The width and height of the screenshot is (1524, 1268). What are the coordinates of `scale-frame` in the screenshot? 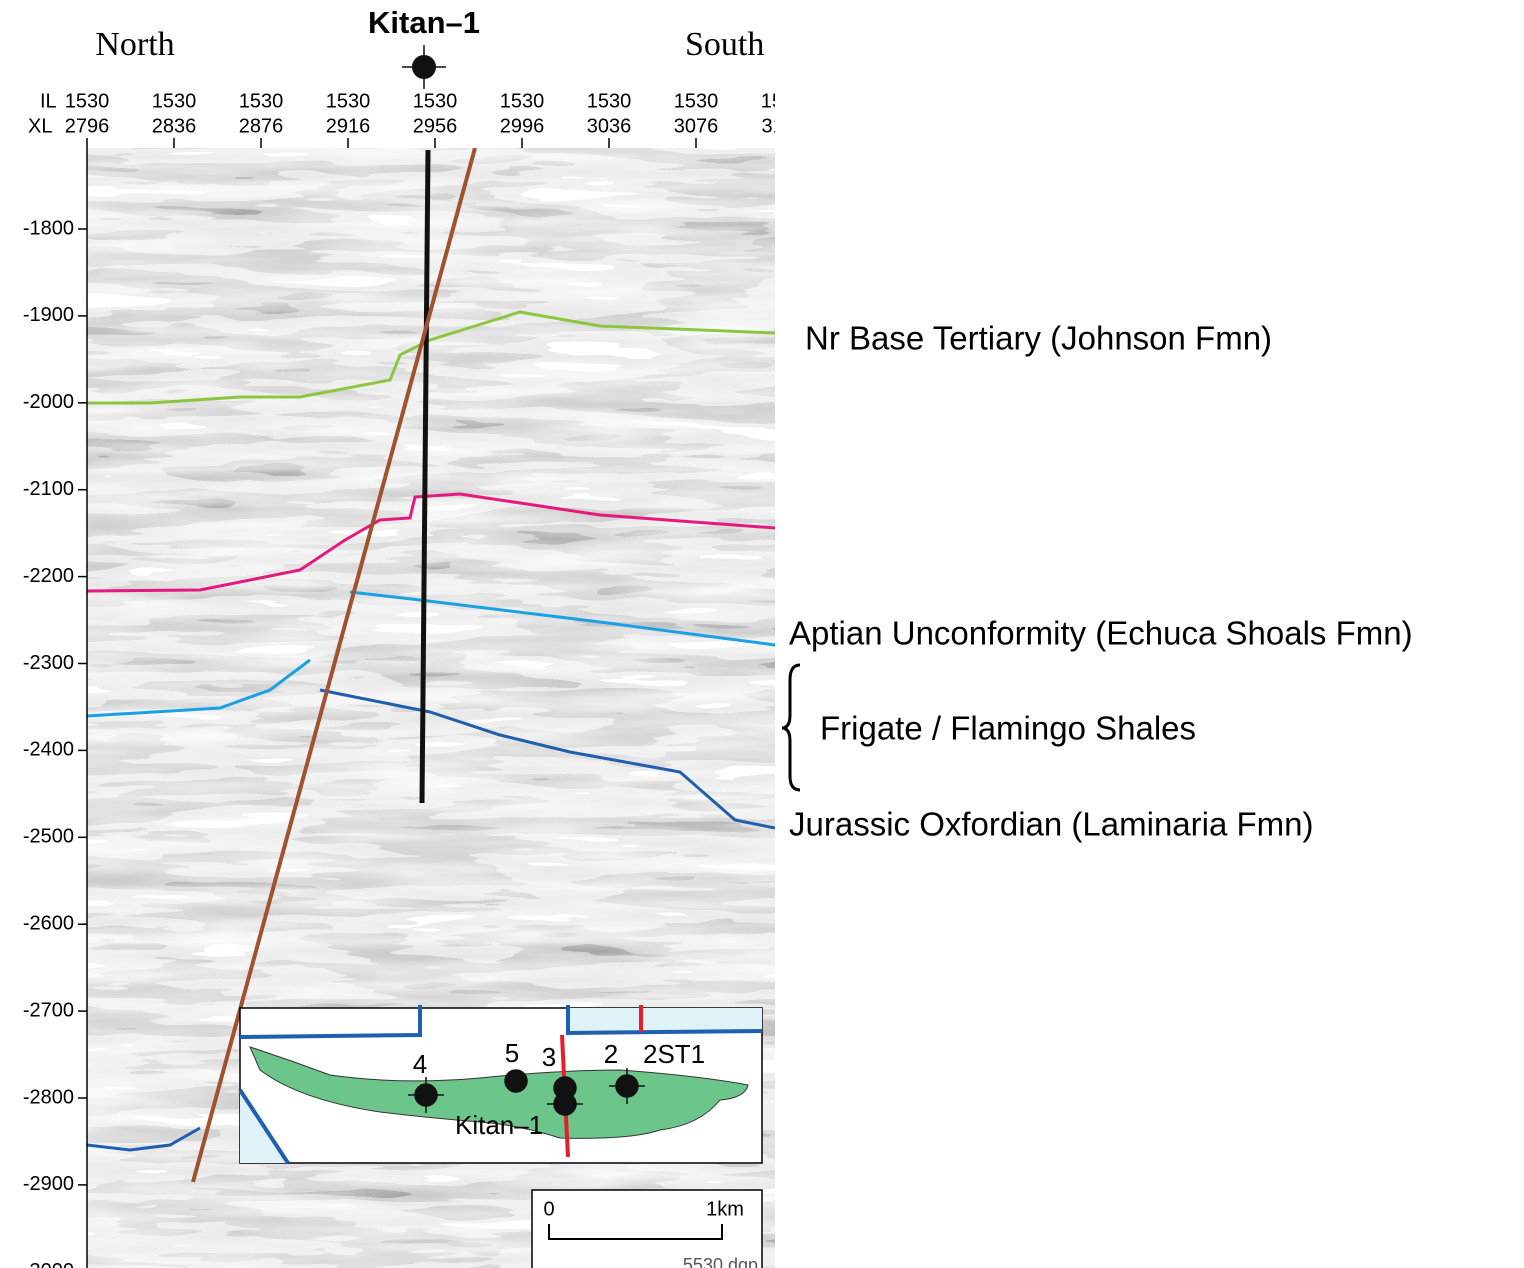 It's located at (647, 1228).